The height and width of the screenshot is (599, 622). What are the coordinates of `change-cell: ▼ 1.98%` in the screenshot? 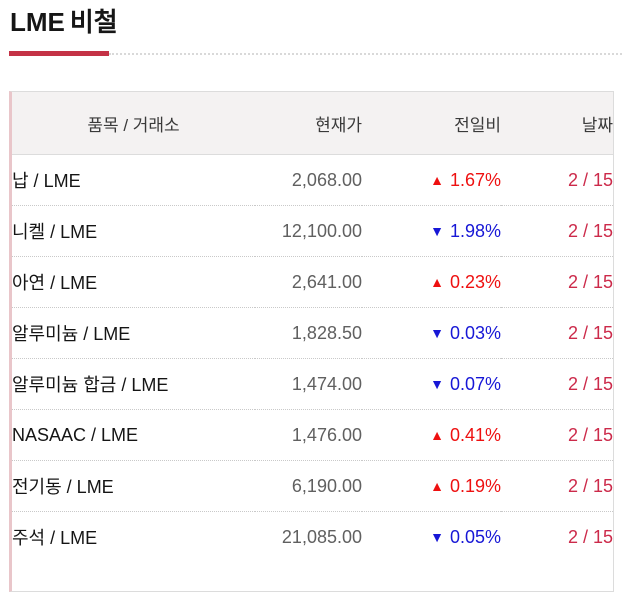 It's located at (431, 231).